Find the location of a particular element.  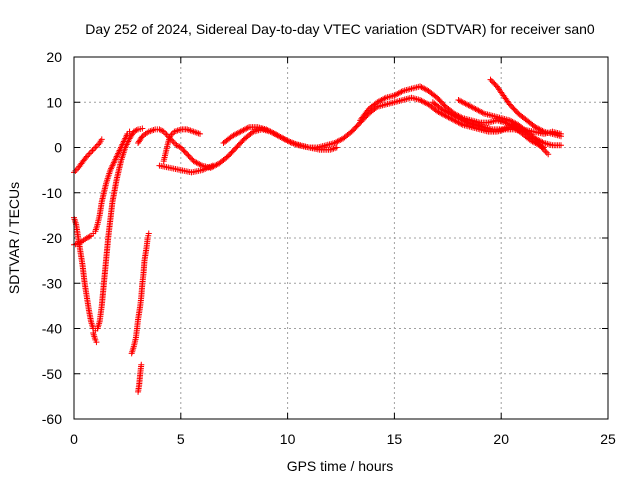

y-tick-label: 10 is located at coordinates (54, 102).